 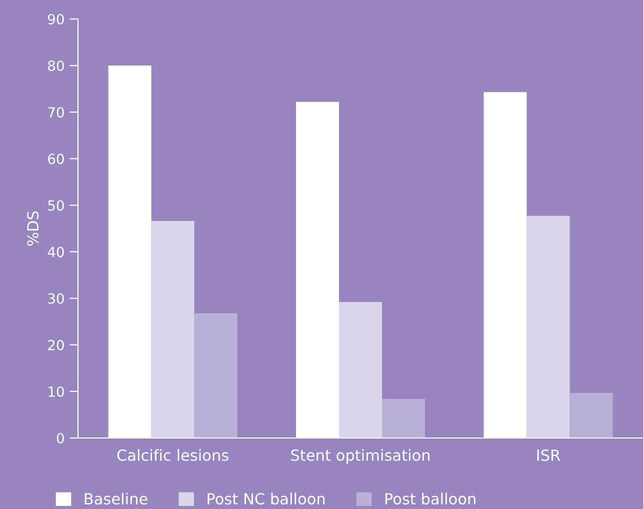 I want to click on y-tick-label: 40, so click(x=56, y=252).